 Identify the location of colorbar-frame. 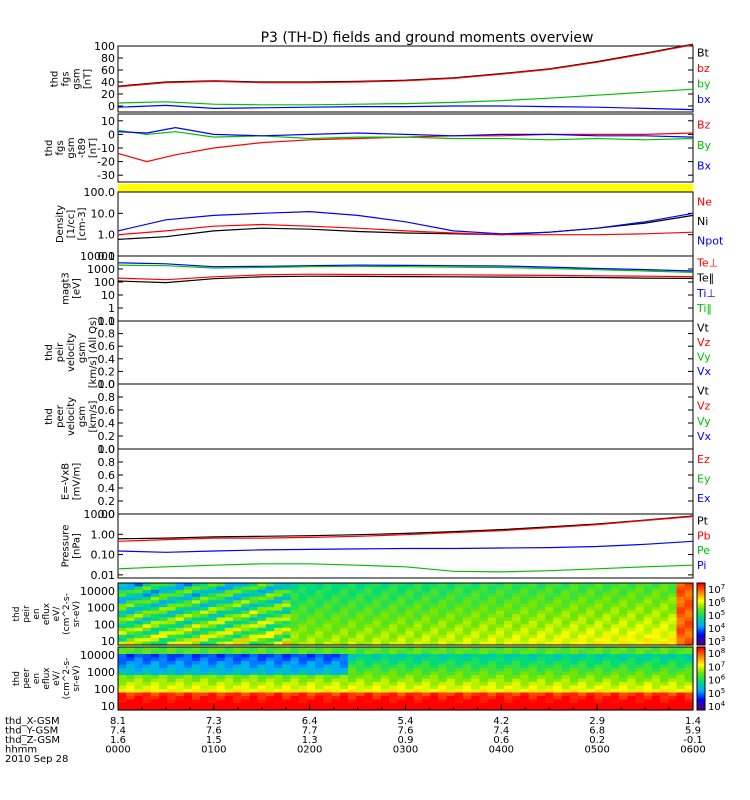
(701, 614).